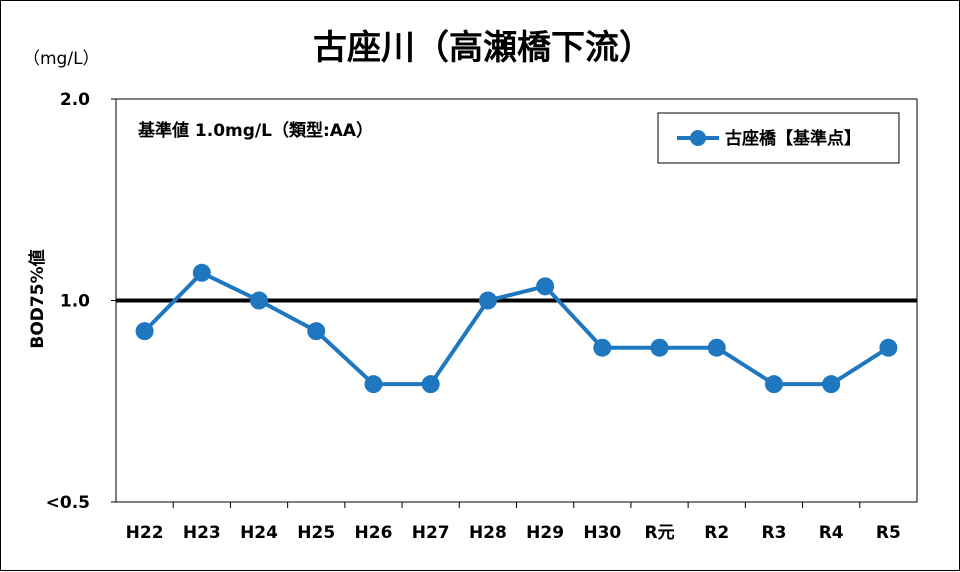 The image size is (960, 572). What do you see at coordinates (37, 298) in the screenshot?
I see `y-axis-label: BOD75%値` at bounding box center [37, 298].